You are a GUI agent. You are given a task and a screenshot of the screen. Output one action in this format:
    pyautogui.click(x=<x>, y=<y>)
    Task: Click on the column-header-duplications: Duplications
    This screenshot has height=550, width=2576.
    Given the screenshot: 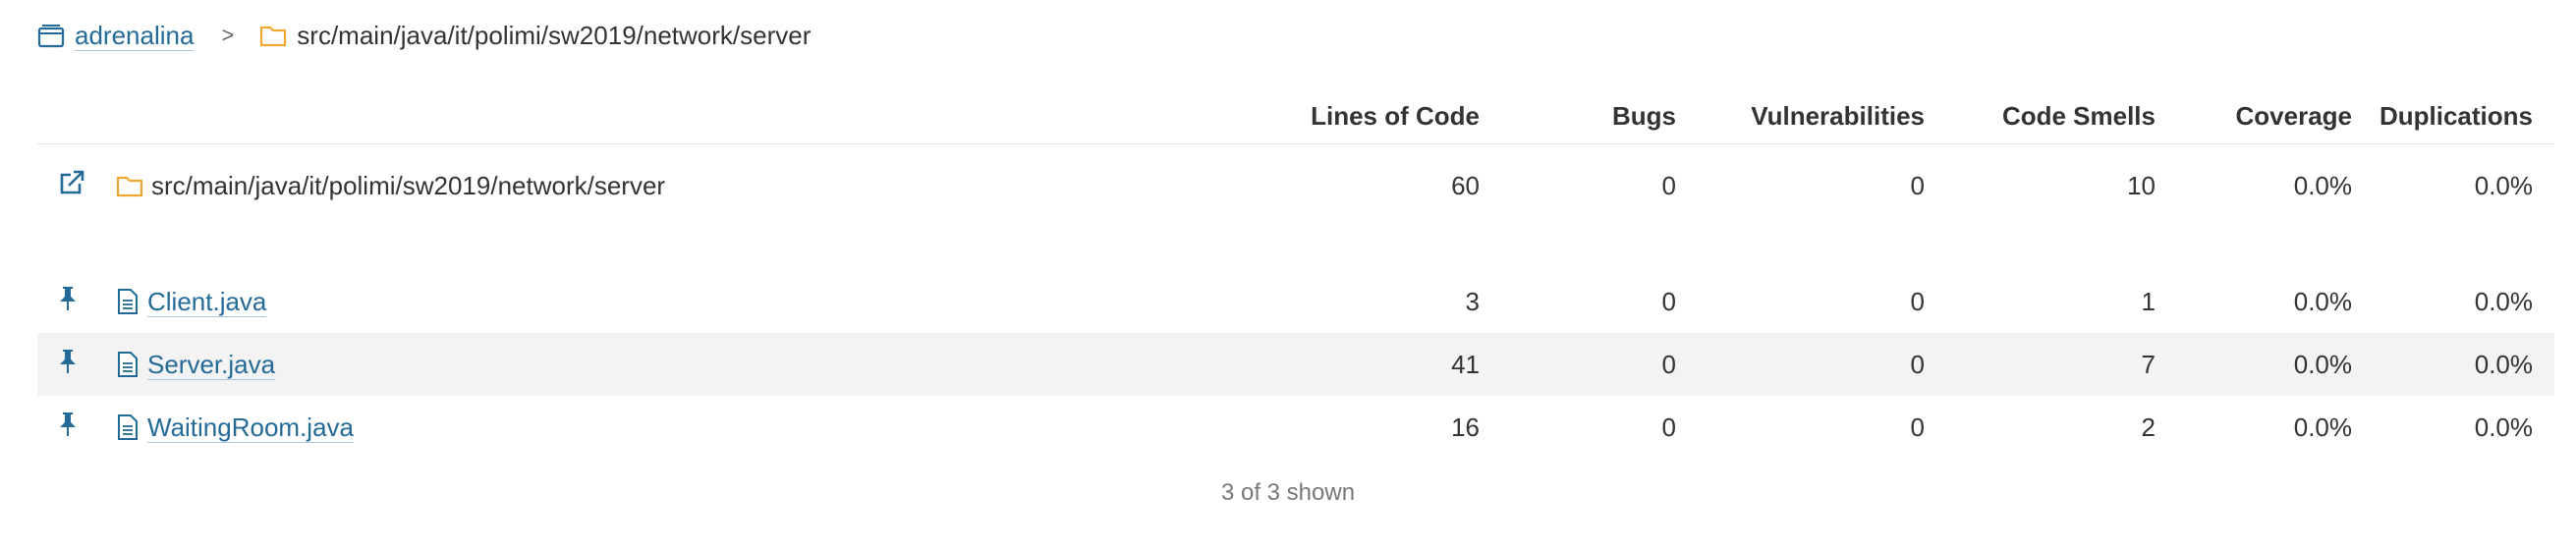 What is the action you would take?
    pyautogui.click(x=2464, y=116)
    